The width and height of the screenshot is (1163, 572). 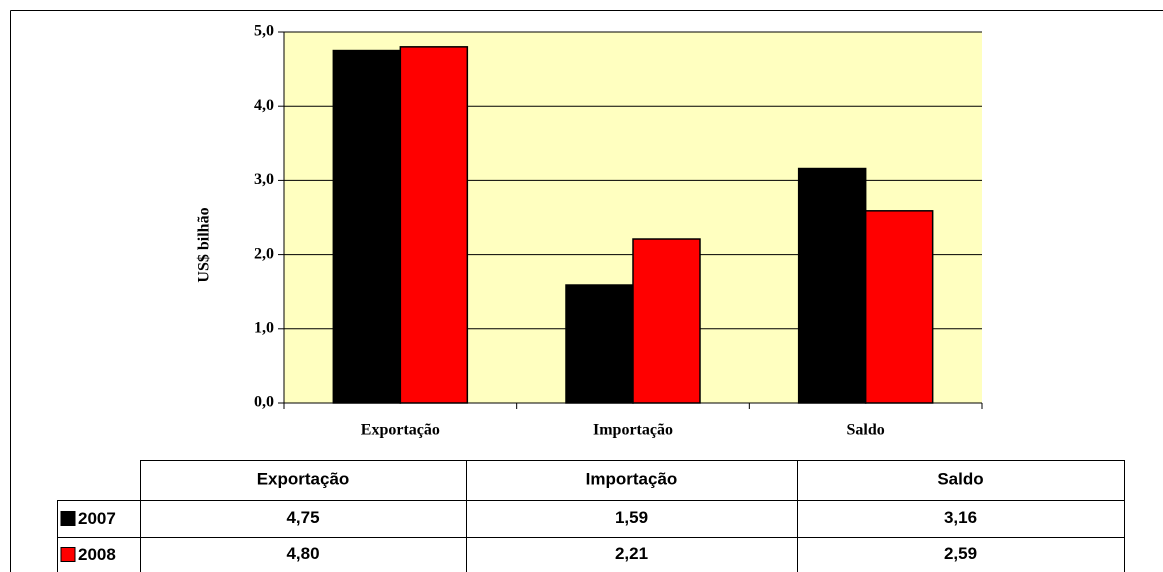 What do you see at coordinates (866, 430) in the screenshot?
I see `x-tick-label: Saldo` at bounding box center [866, 430].